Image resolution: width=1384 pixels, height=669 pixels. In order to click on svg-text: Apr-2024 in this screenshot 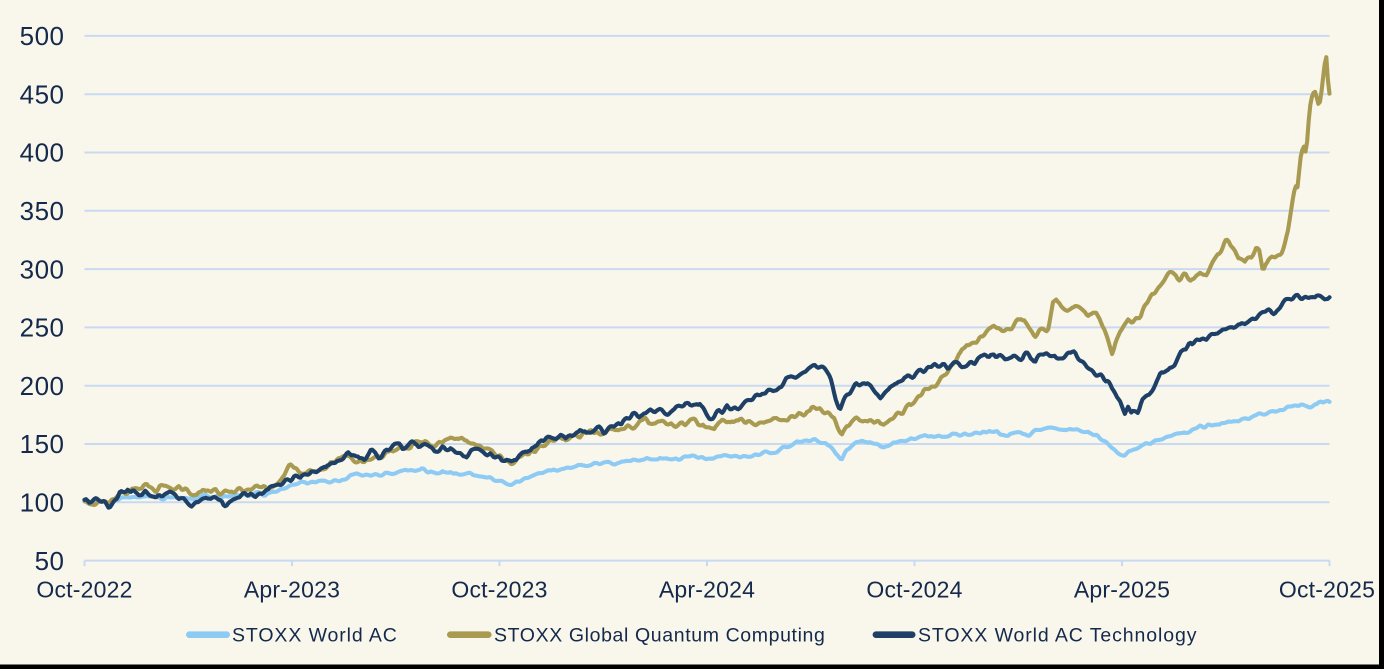, I will do `click(707, 590)`.